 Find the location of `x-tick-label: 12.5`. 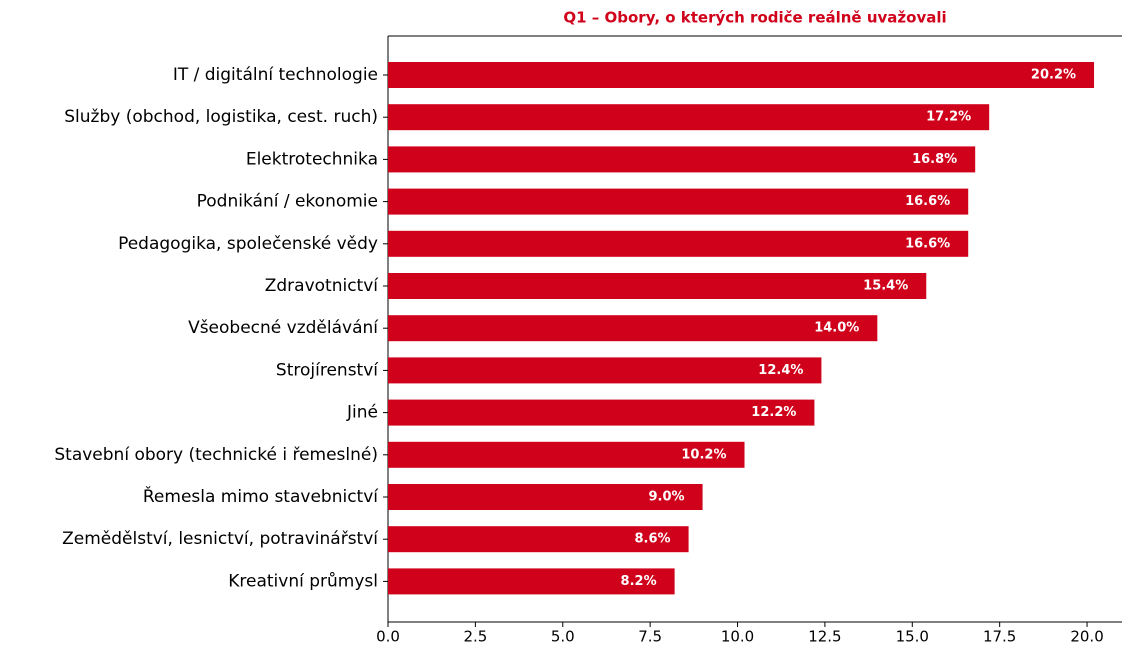

x-tick-label: 12.5 is located at coordinates (824, 637).